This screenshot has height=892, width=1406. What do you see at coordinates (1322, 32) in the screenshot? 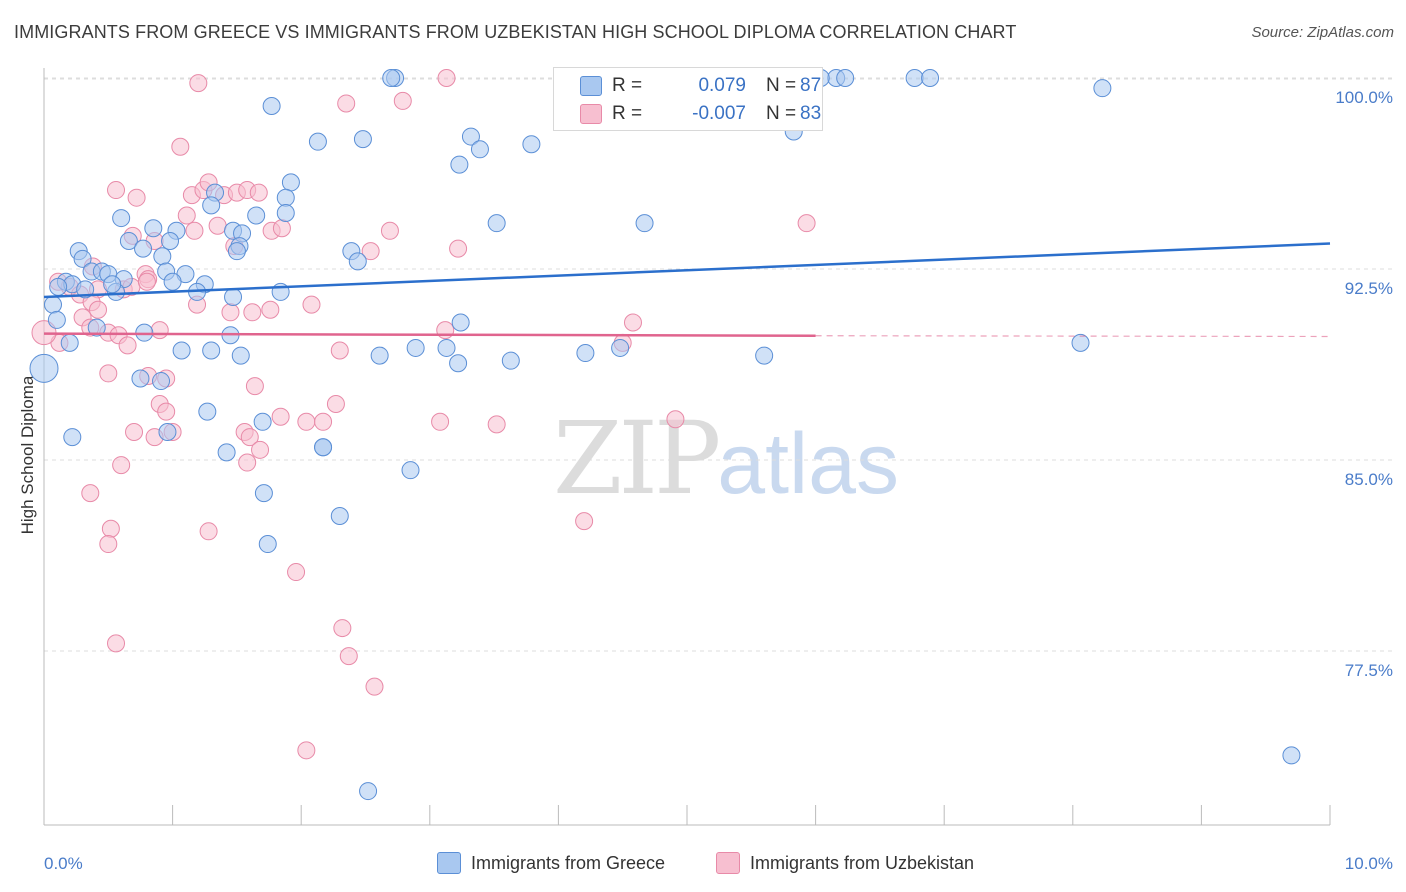
I see `source-label: Source: ZipAtlas.com` at bounding box center [1322, 32].